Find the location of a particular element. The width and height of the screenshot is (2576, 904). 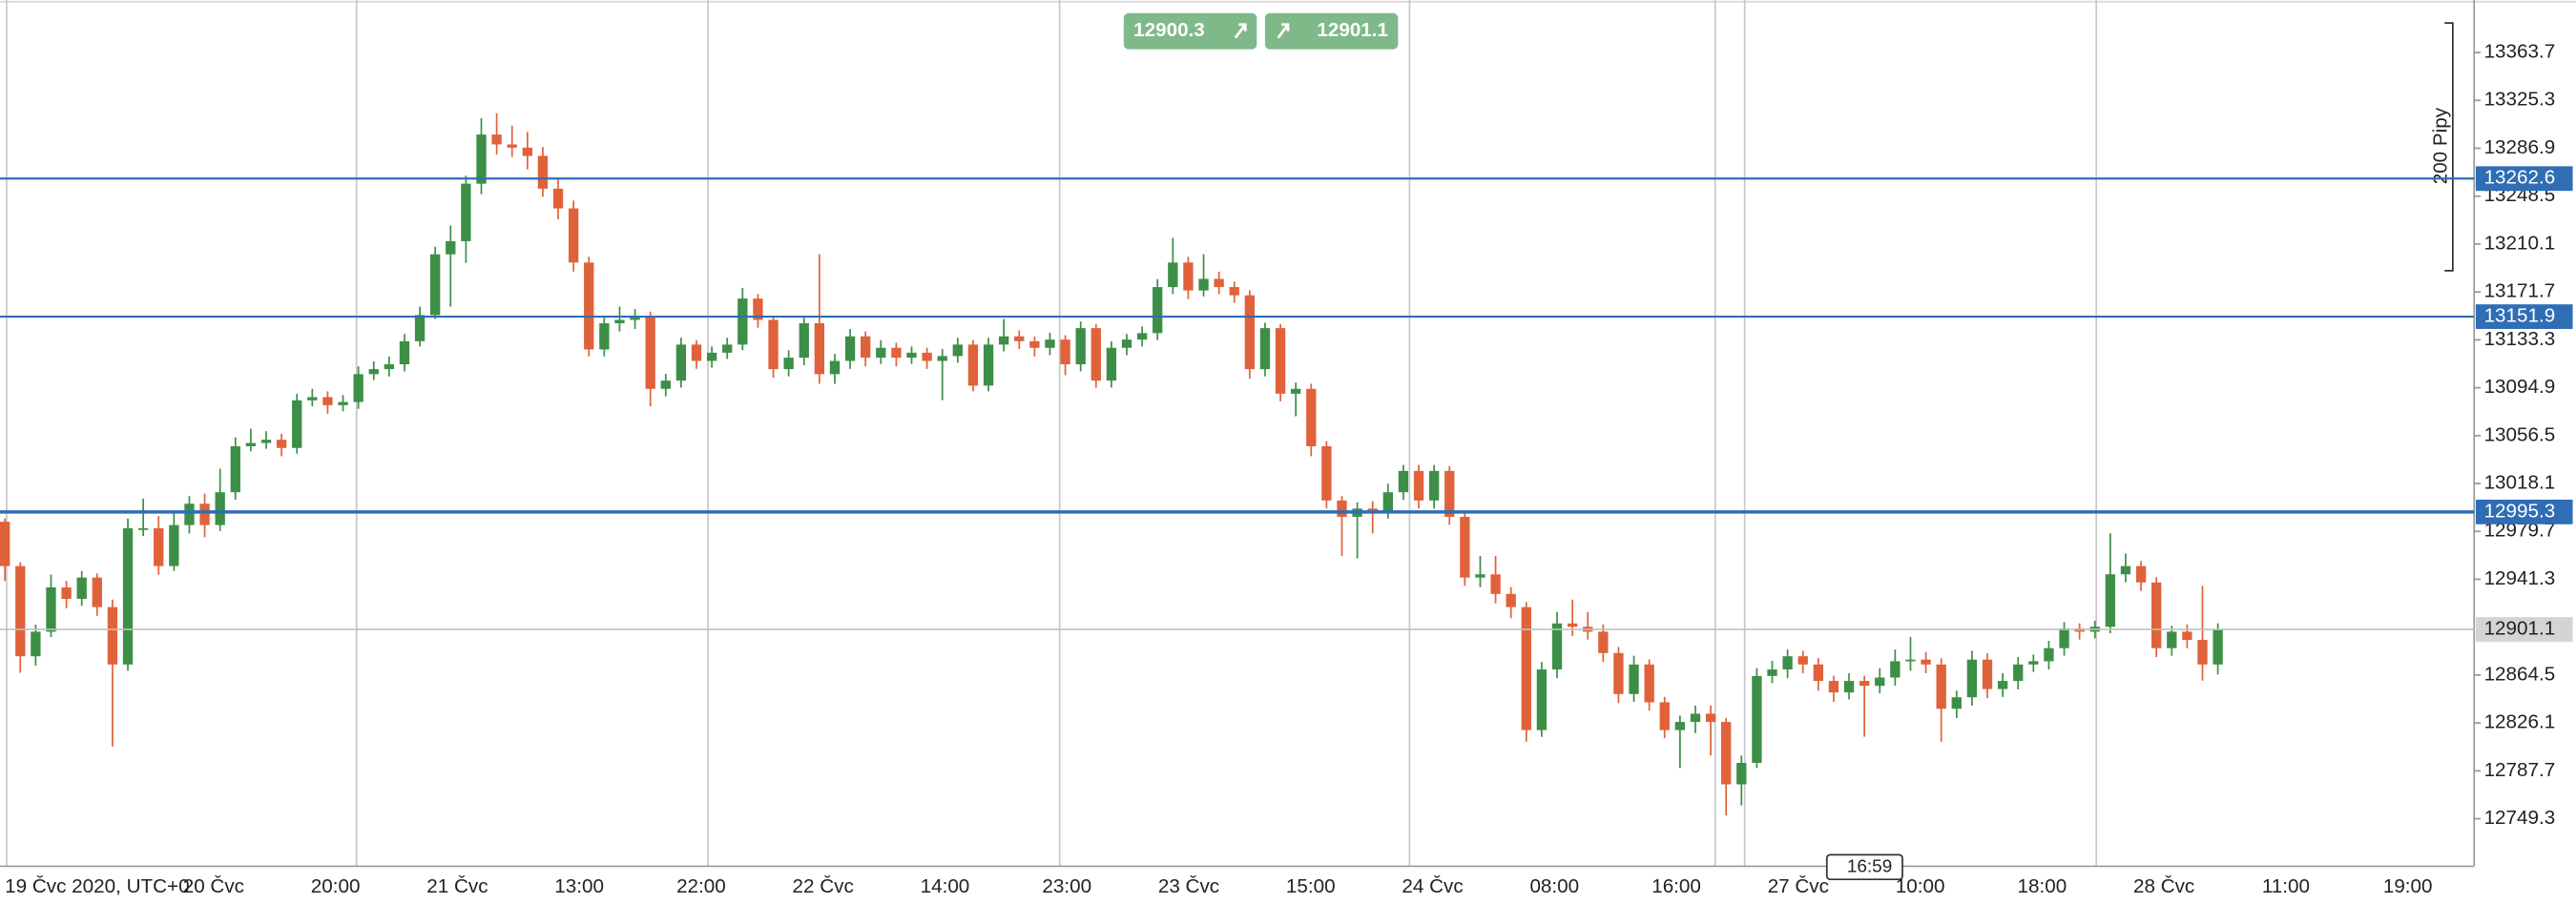

x-tick-label: 20 Čvc is located at coordinates (213, 886).